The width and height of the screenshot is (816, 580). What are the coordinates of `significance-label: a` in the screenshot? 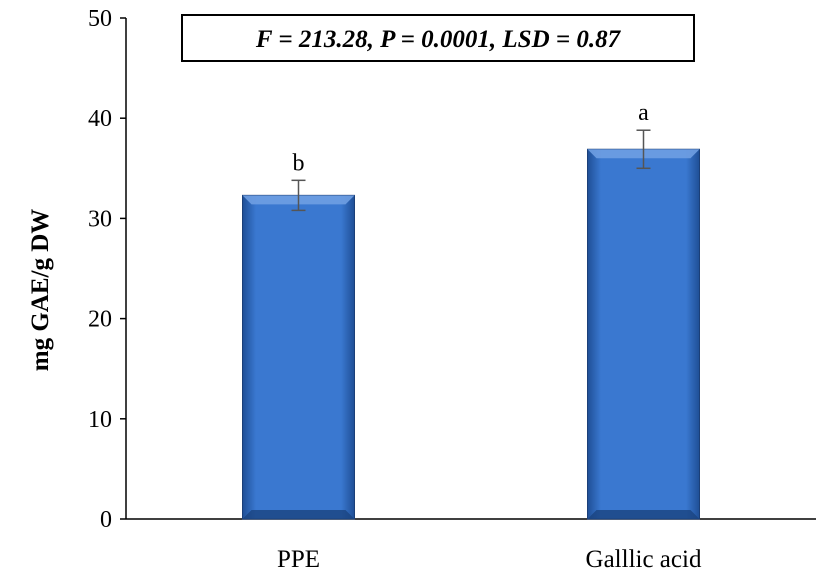 It's located at (643, 113).